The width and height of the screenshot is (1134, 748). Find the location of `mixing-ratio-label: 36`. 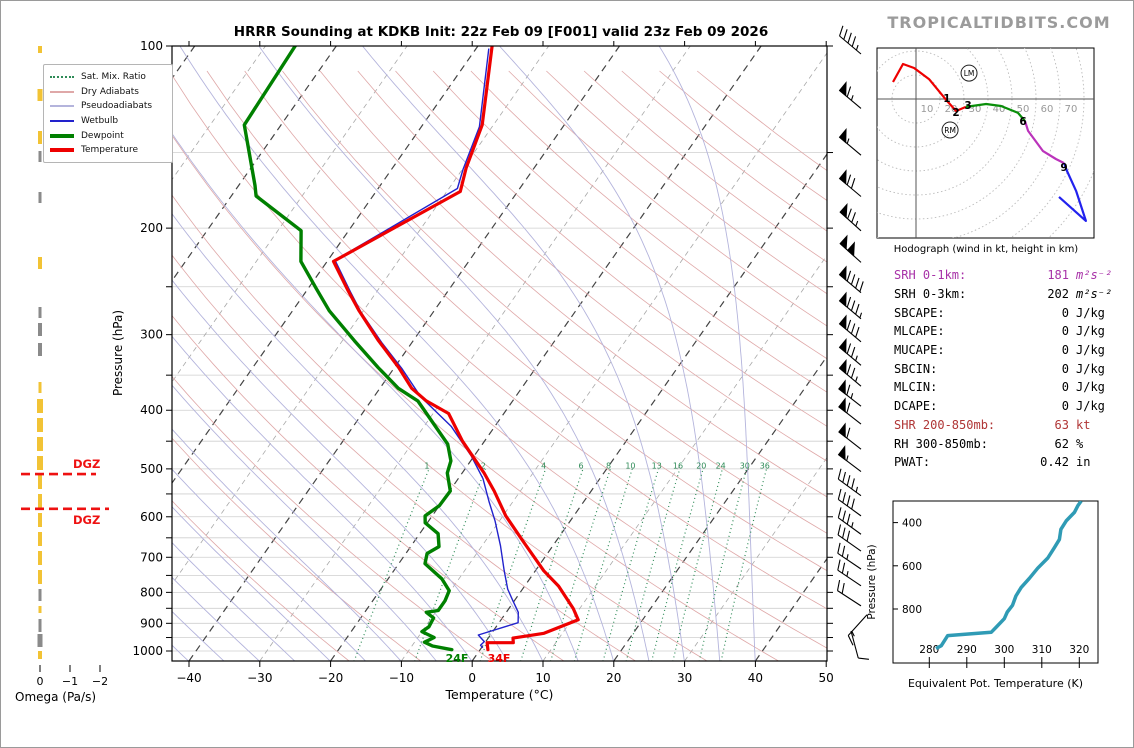

mixing-ratio-label: 36 is located at coordinates (765, 465).